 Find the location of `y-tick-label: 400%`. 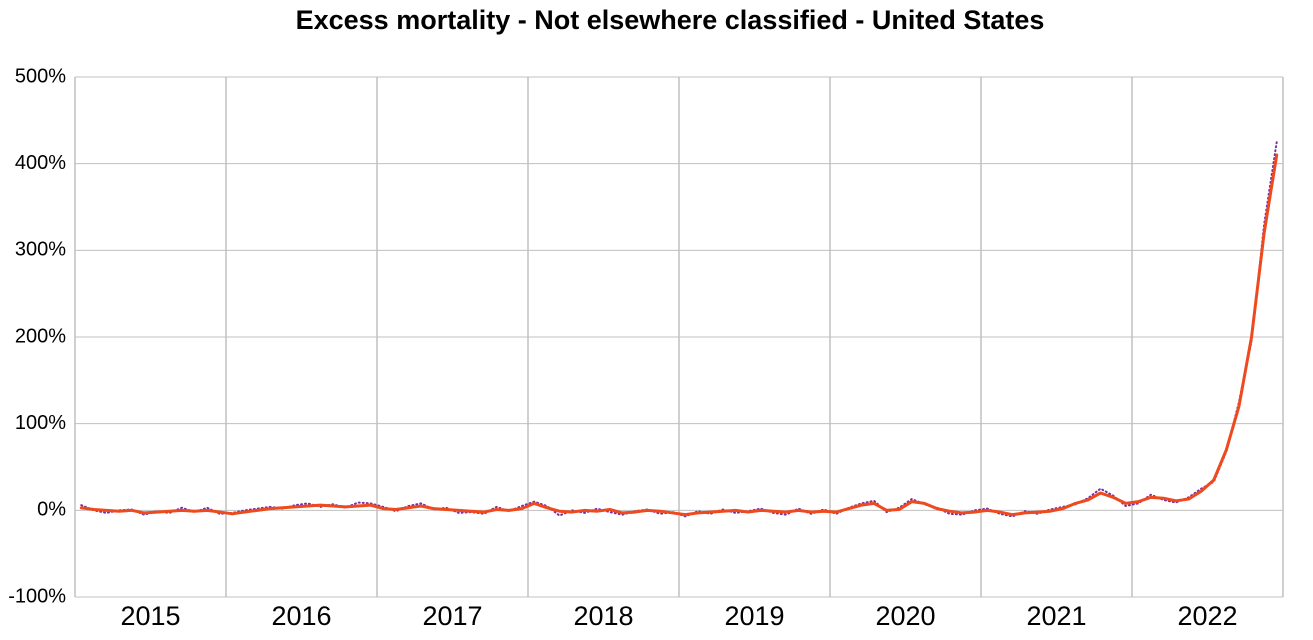

y-tick-label: 400% is located at coordinates (40, 163).